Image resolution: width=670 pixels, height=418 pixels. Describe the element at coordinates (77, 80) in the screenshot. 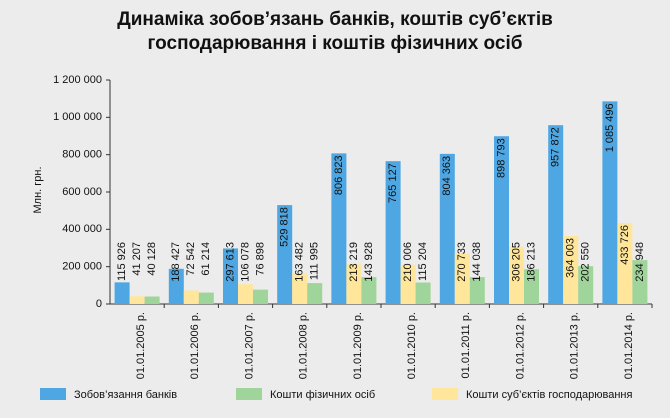

I see `y-tick-label: 1 200 000` at that location.